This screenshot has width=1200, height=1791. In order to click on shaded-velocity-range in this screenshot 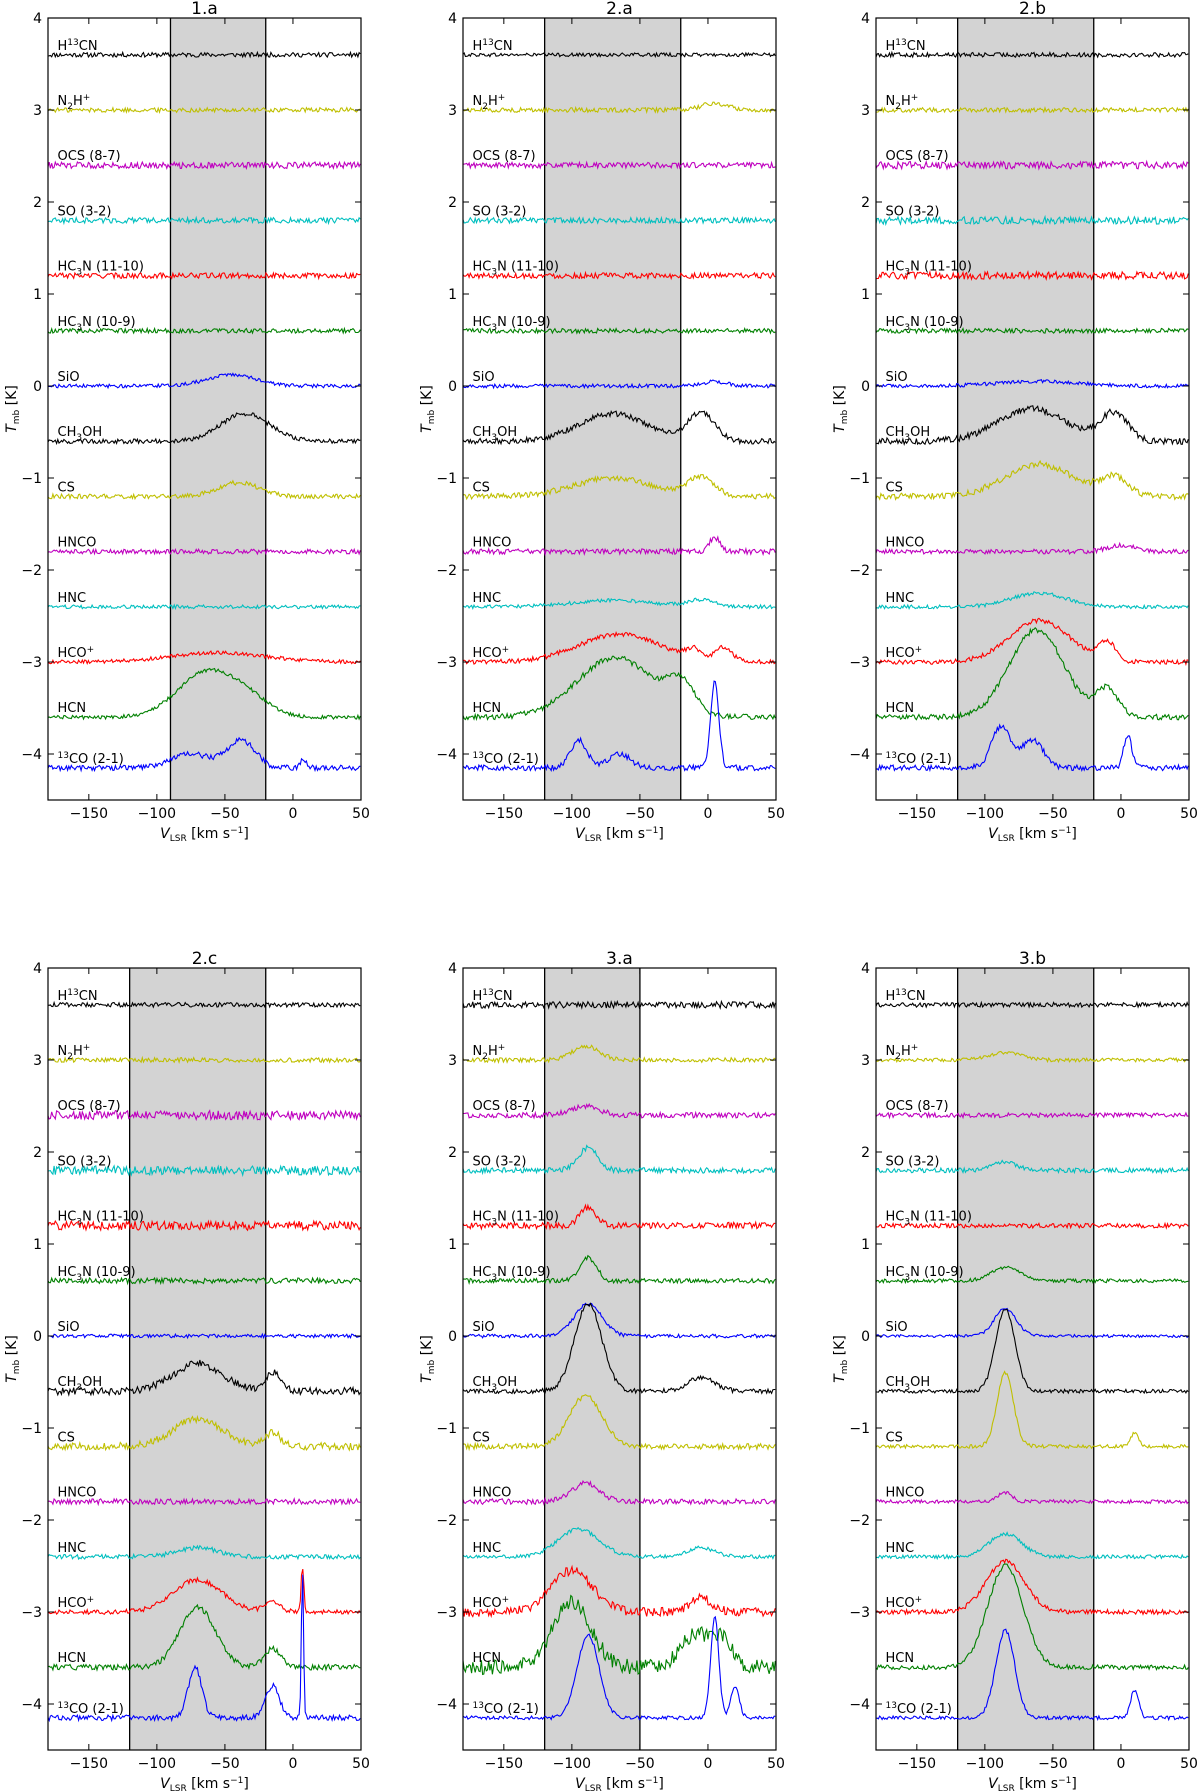, I will do `click(1025, 1359)`.